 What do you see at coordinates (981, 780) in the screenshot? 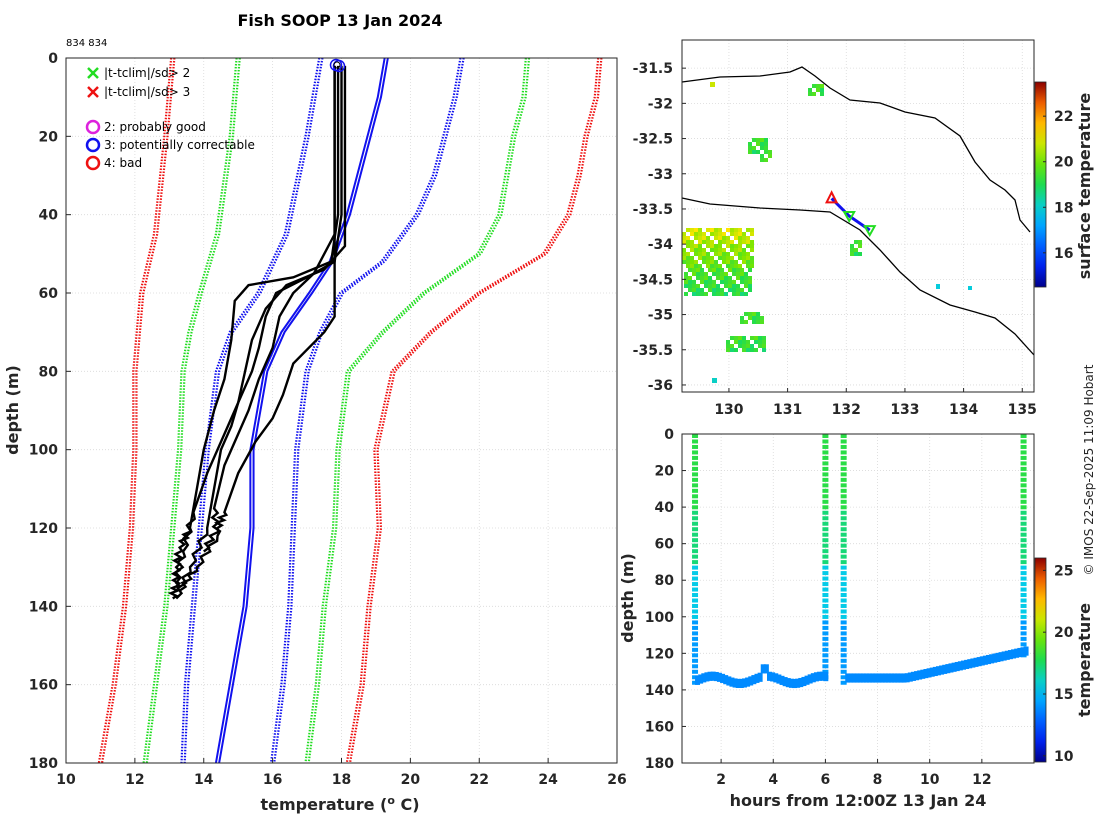
I see `x-tick-label: 12` at bounding box center [981, 780].